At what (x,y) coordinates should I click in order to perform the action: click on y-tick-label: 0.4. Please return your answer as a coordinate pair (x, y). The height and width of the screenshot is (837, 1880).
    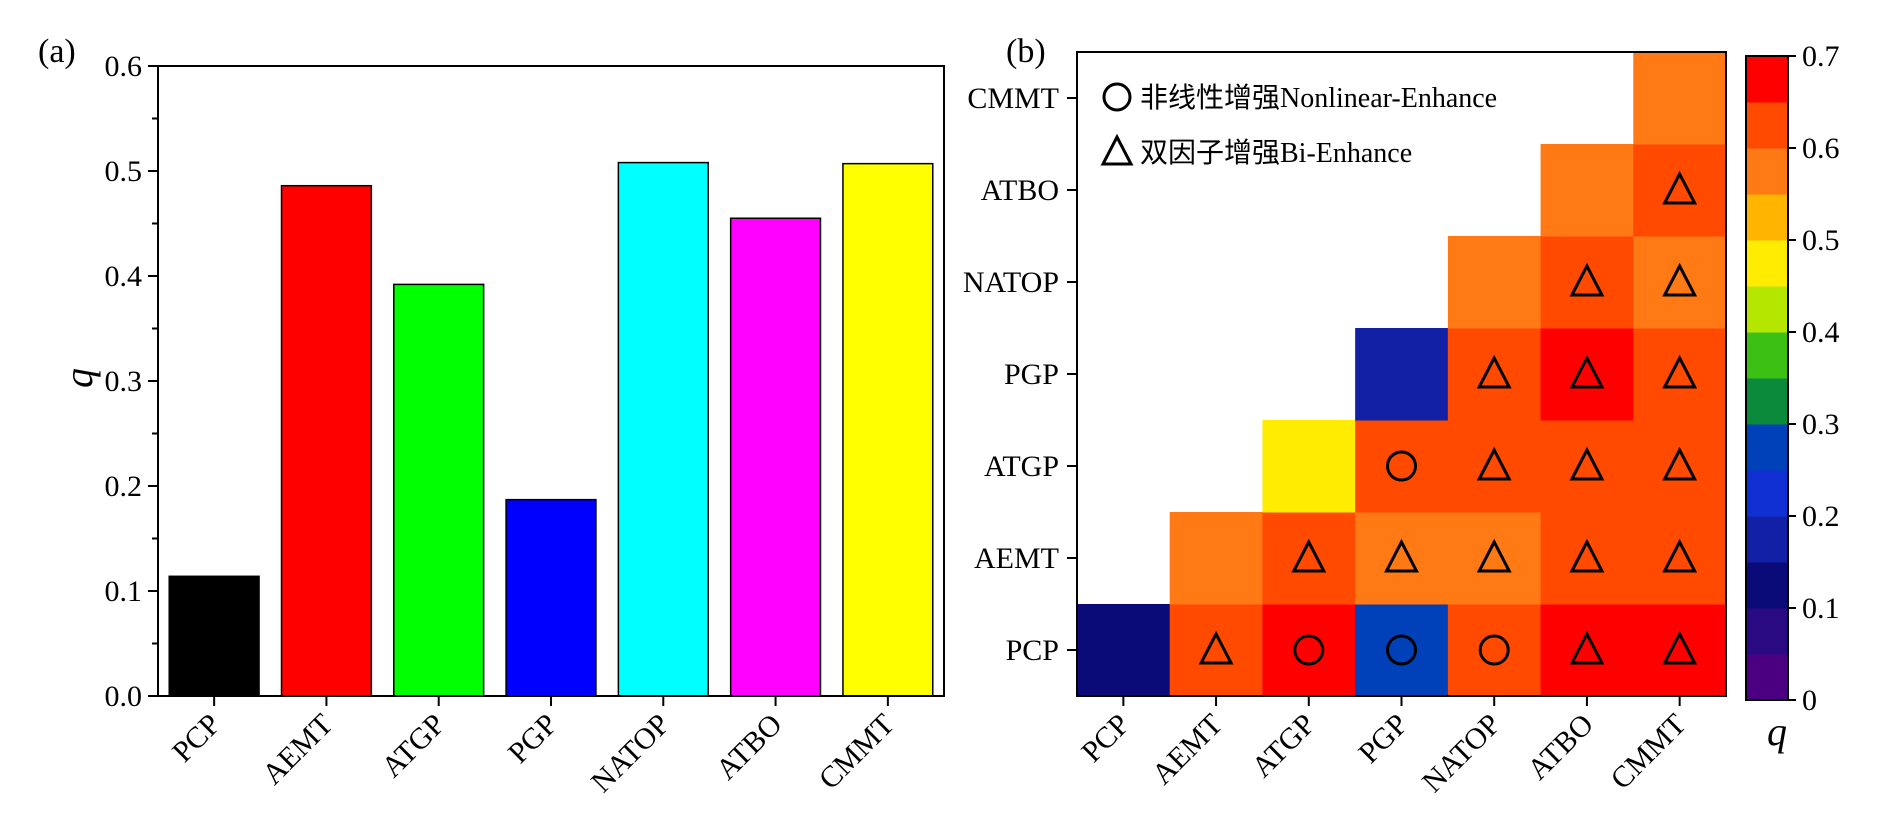
    Looking at the image, I should click on (124, 276).